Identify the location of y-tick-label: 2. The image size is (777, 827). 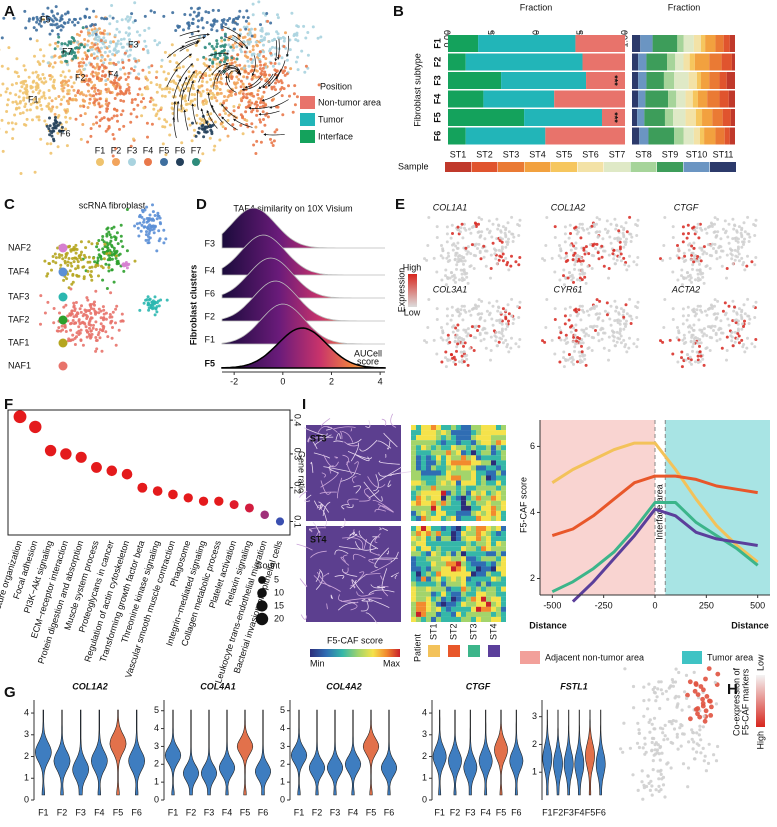
(532, 578).